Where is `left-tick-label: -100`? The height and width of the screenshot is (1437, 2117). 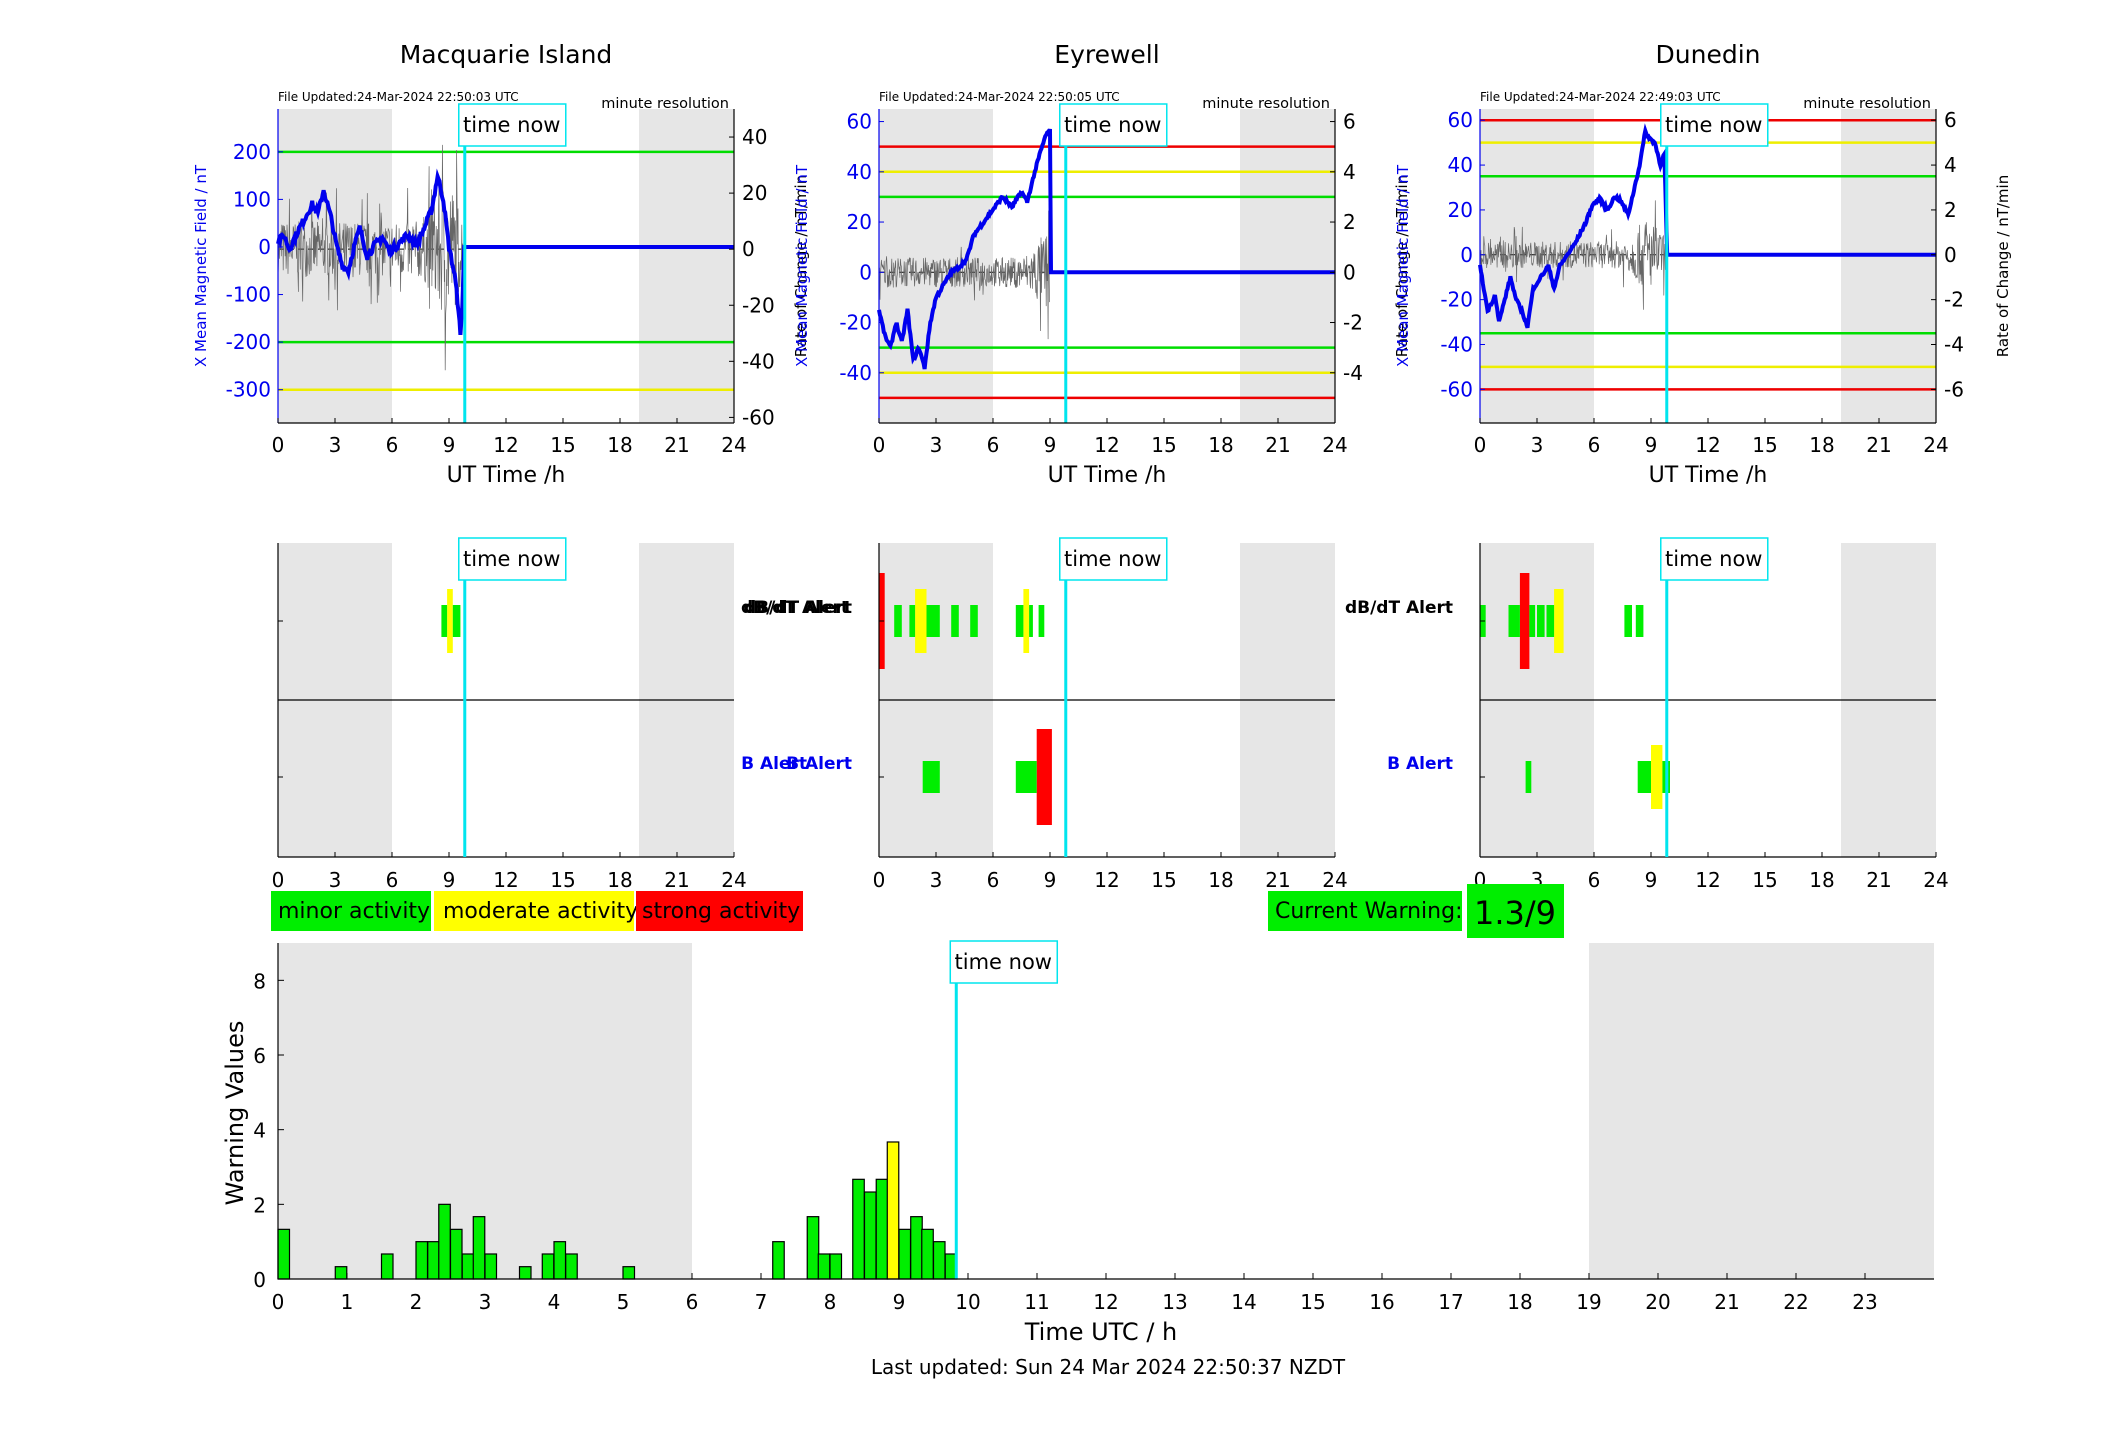
left-tick-label: -100 is located at coordinates (248, 295).